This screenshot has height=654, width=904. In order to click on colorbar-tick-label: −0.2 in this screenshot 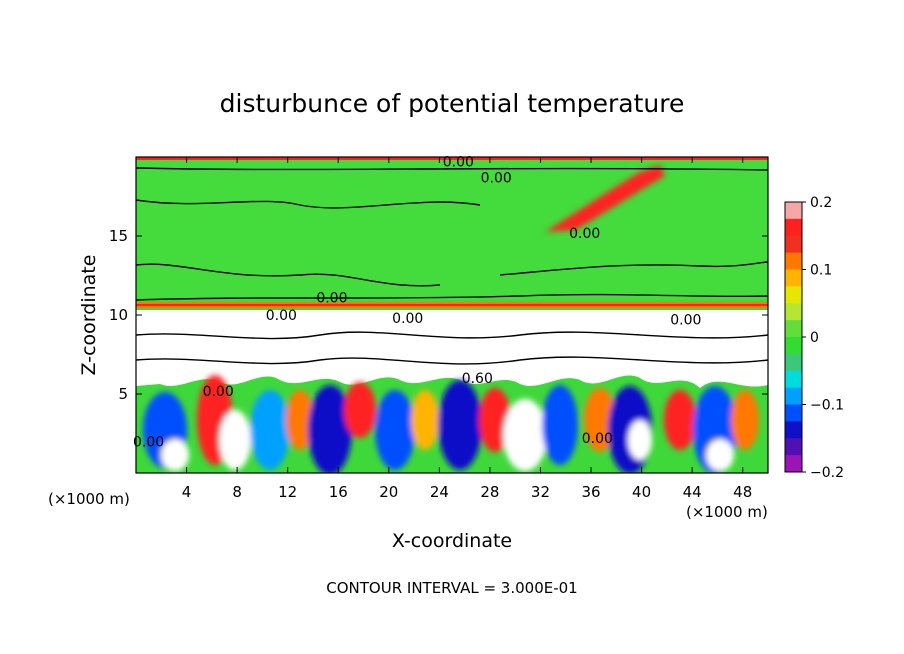, I will do `click(827, 473)`.